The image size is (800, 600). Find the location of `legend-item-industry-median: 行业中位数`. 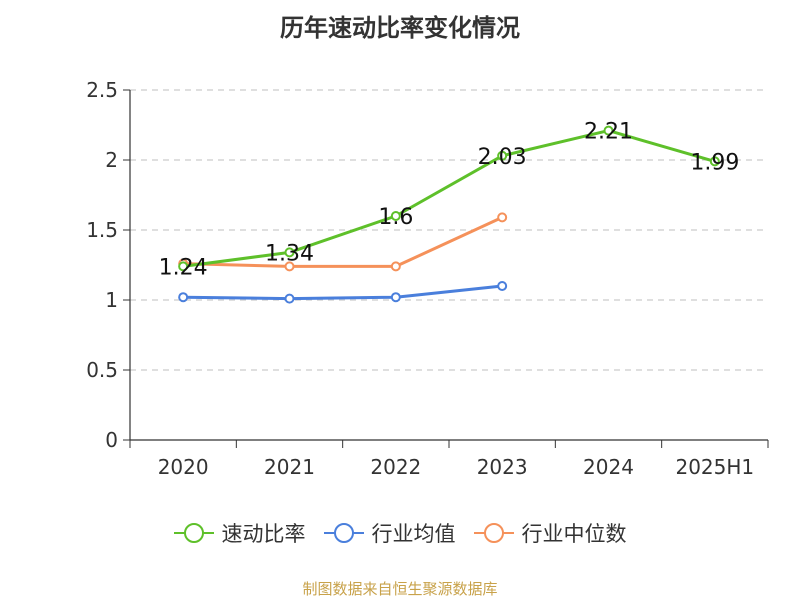

legend-item-industry-median: 行业中位数 is located at coordinates (550, 533).